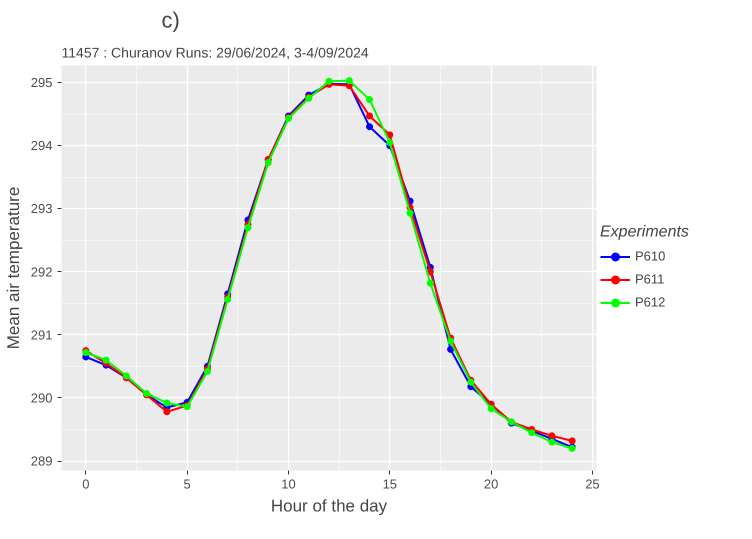  What do you see at coordinates (86, 484) in the screenshot?
I see `x-tick-label: 0` at bounding box center [86, 484].